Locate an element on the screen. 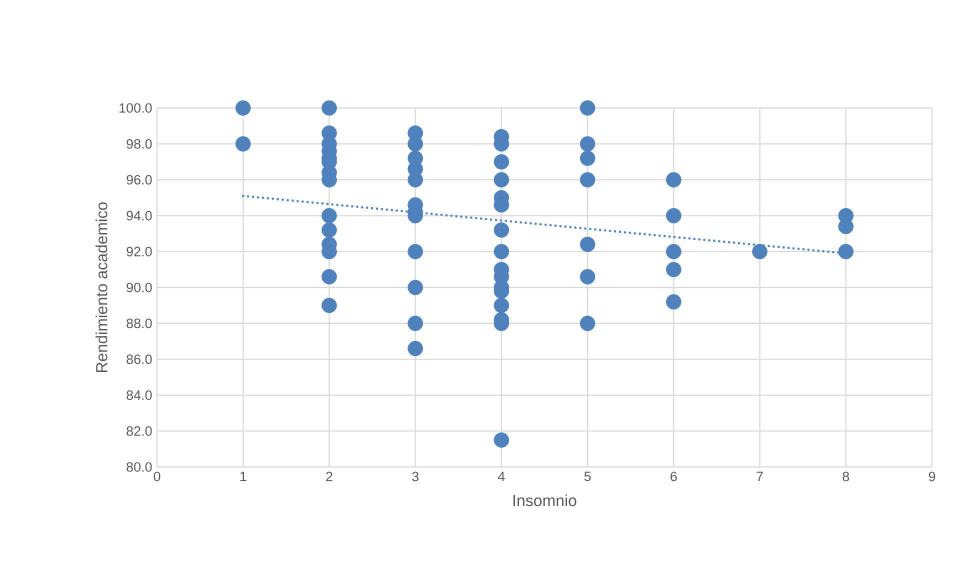  x-tick-label: 1 is located at coordinates (243, 476).